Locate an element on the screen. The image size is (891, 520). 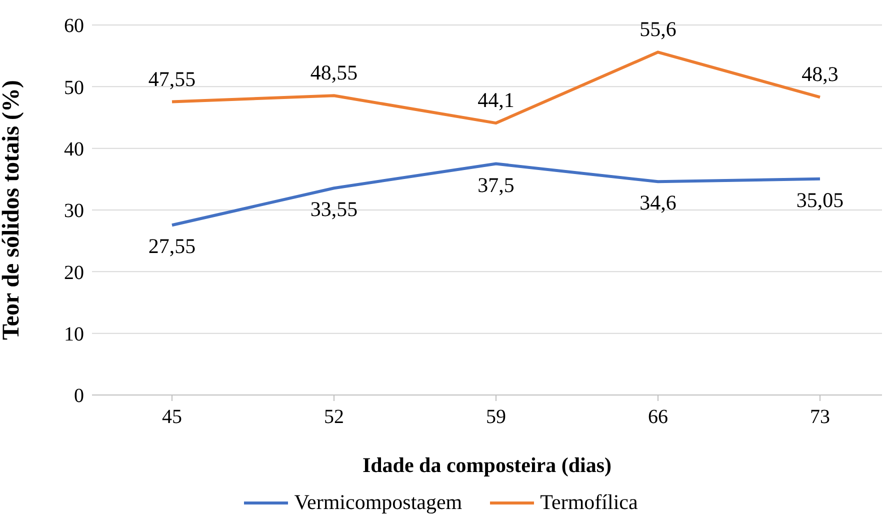
data-label: 48,55 is located at coordinates (334, 72).